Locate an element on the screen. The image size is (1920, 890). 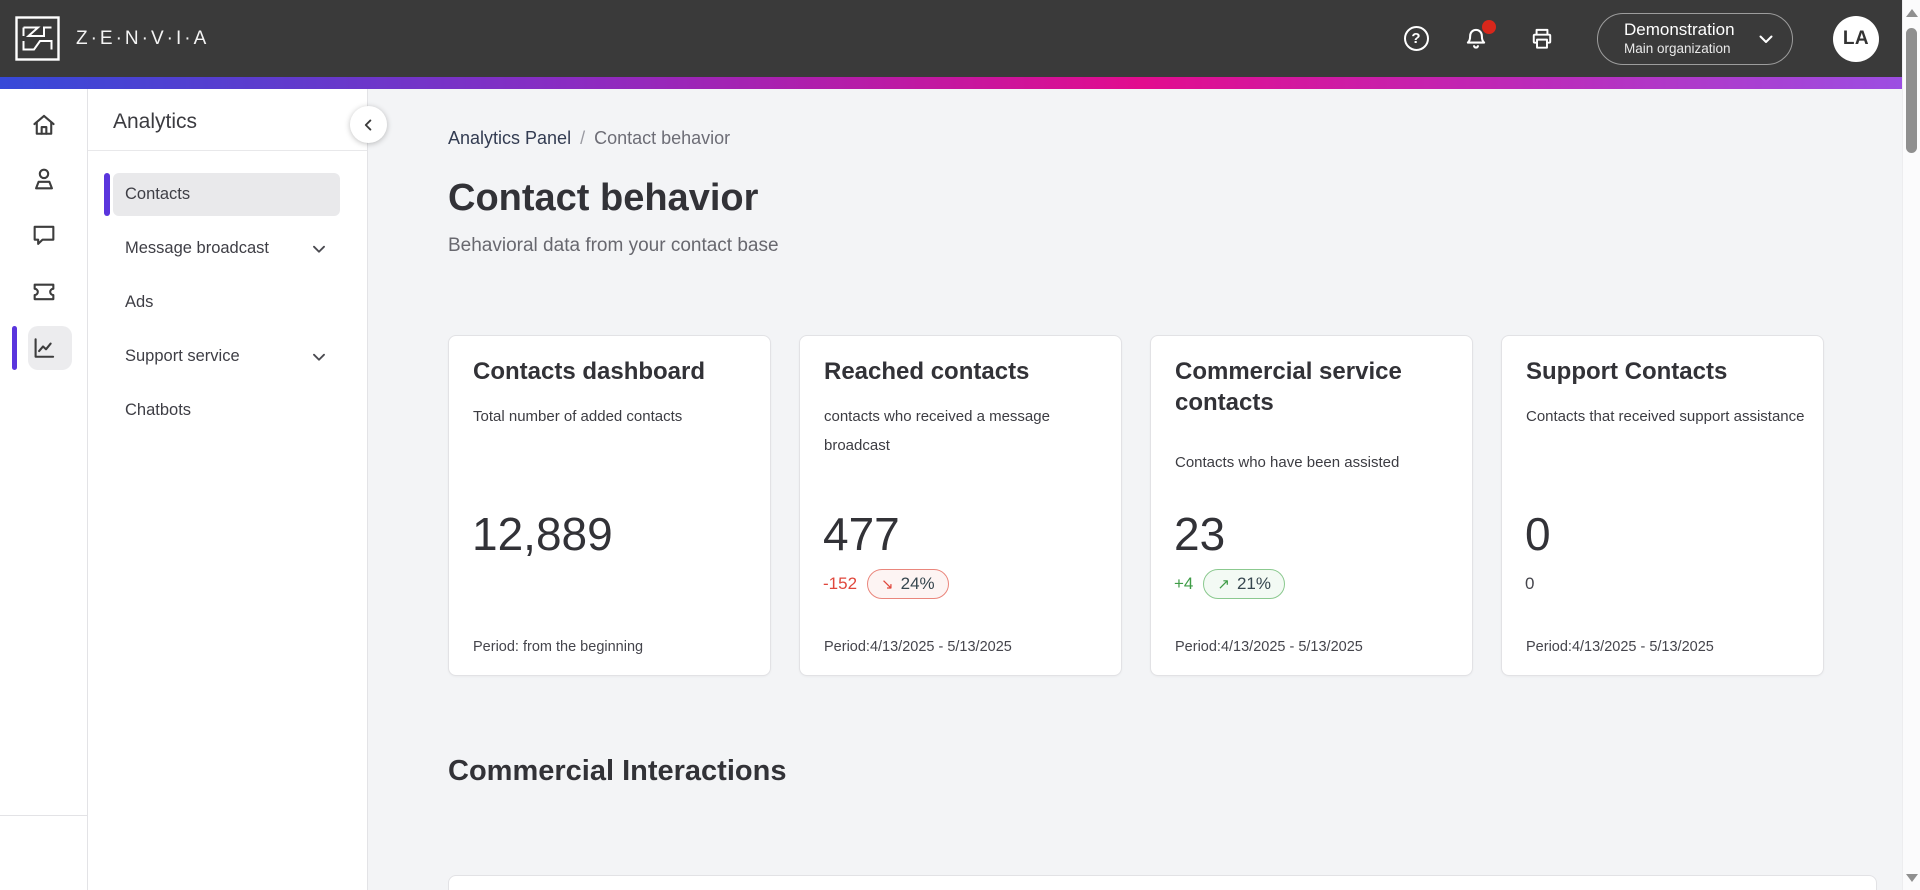
rail-item-contacts is located at coordinates (44, 179).